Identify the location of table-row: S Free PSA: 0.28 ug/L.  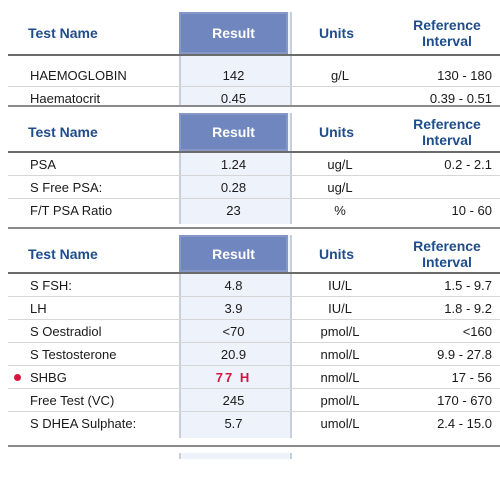
(254, 187).